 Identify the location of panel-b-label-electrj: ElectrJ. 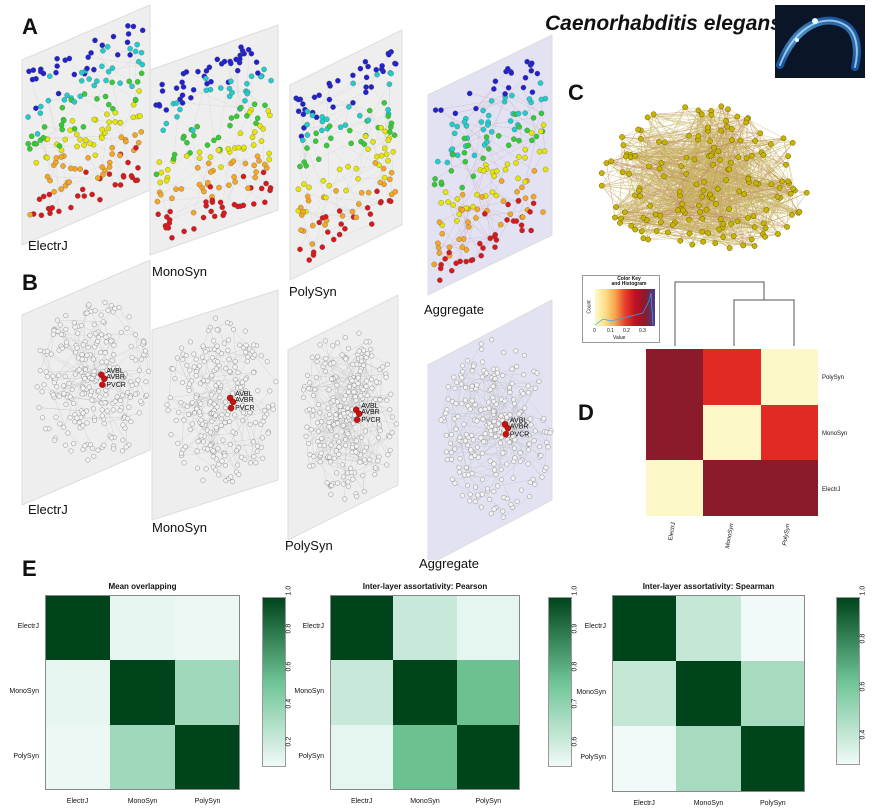
(48, 509).